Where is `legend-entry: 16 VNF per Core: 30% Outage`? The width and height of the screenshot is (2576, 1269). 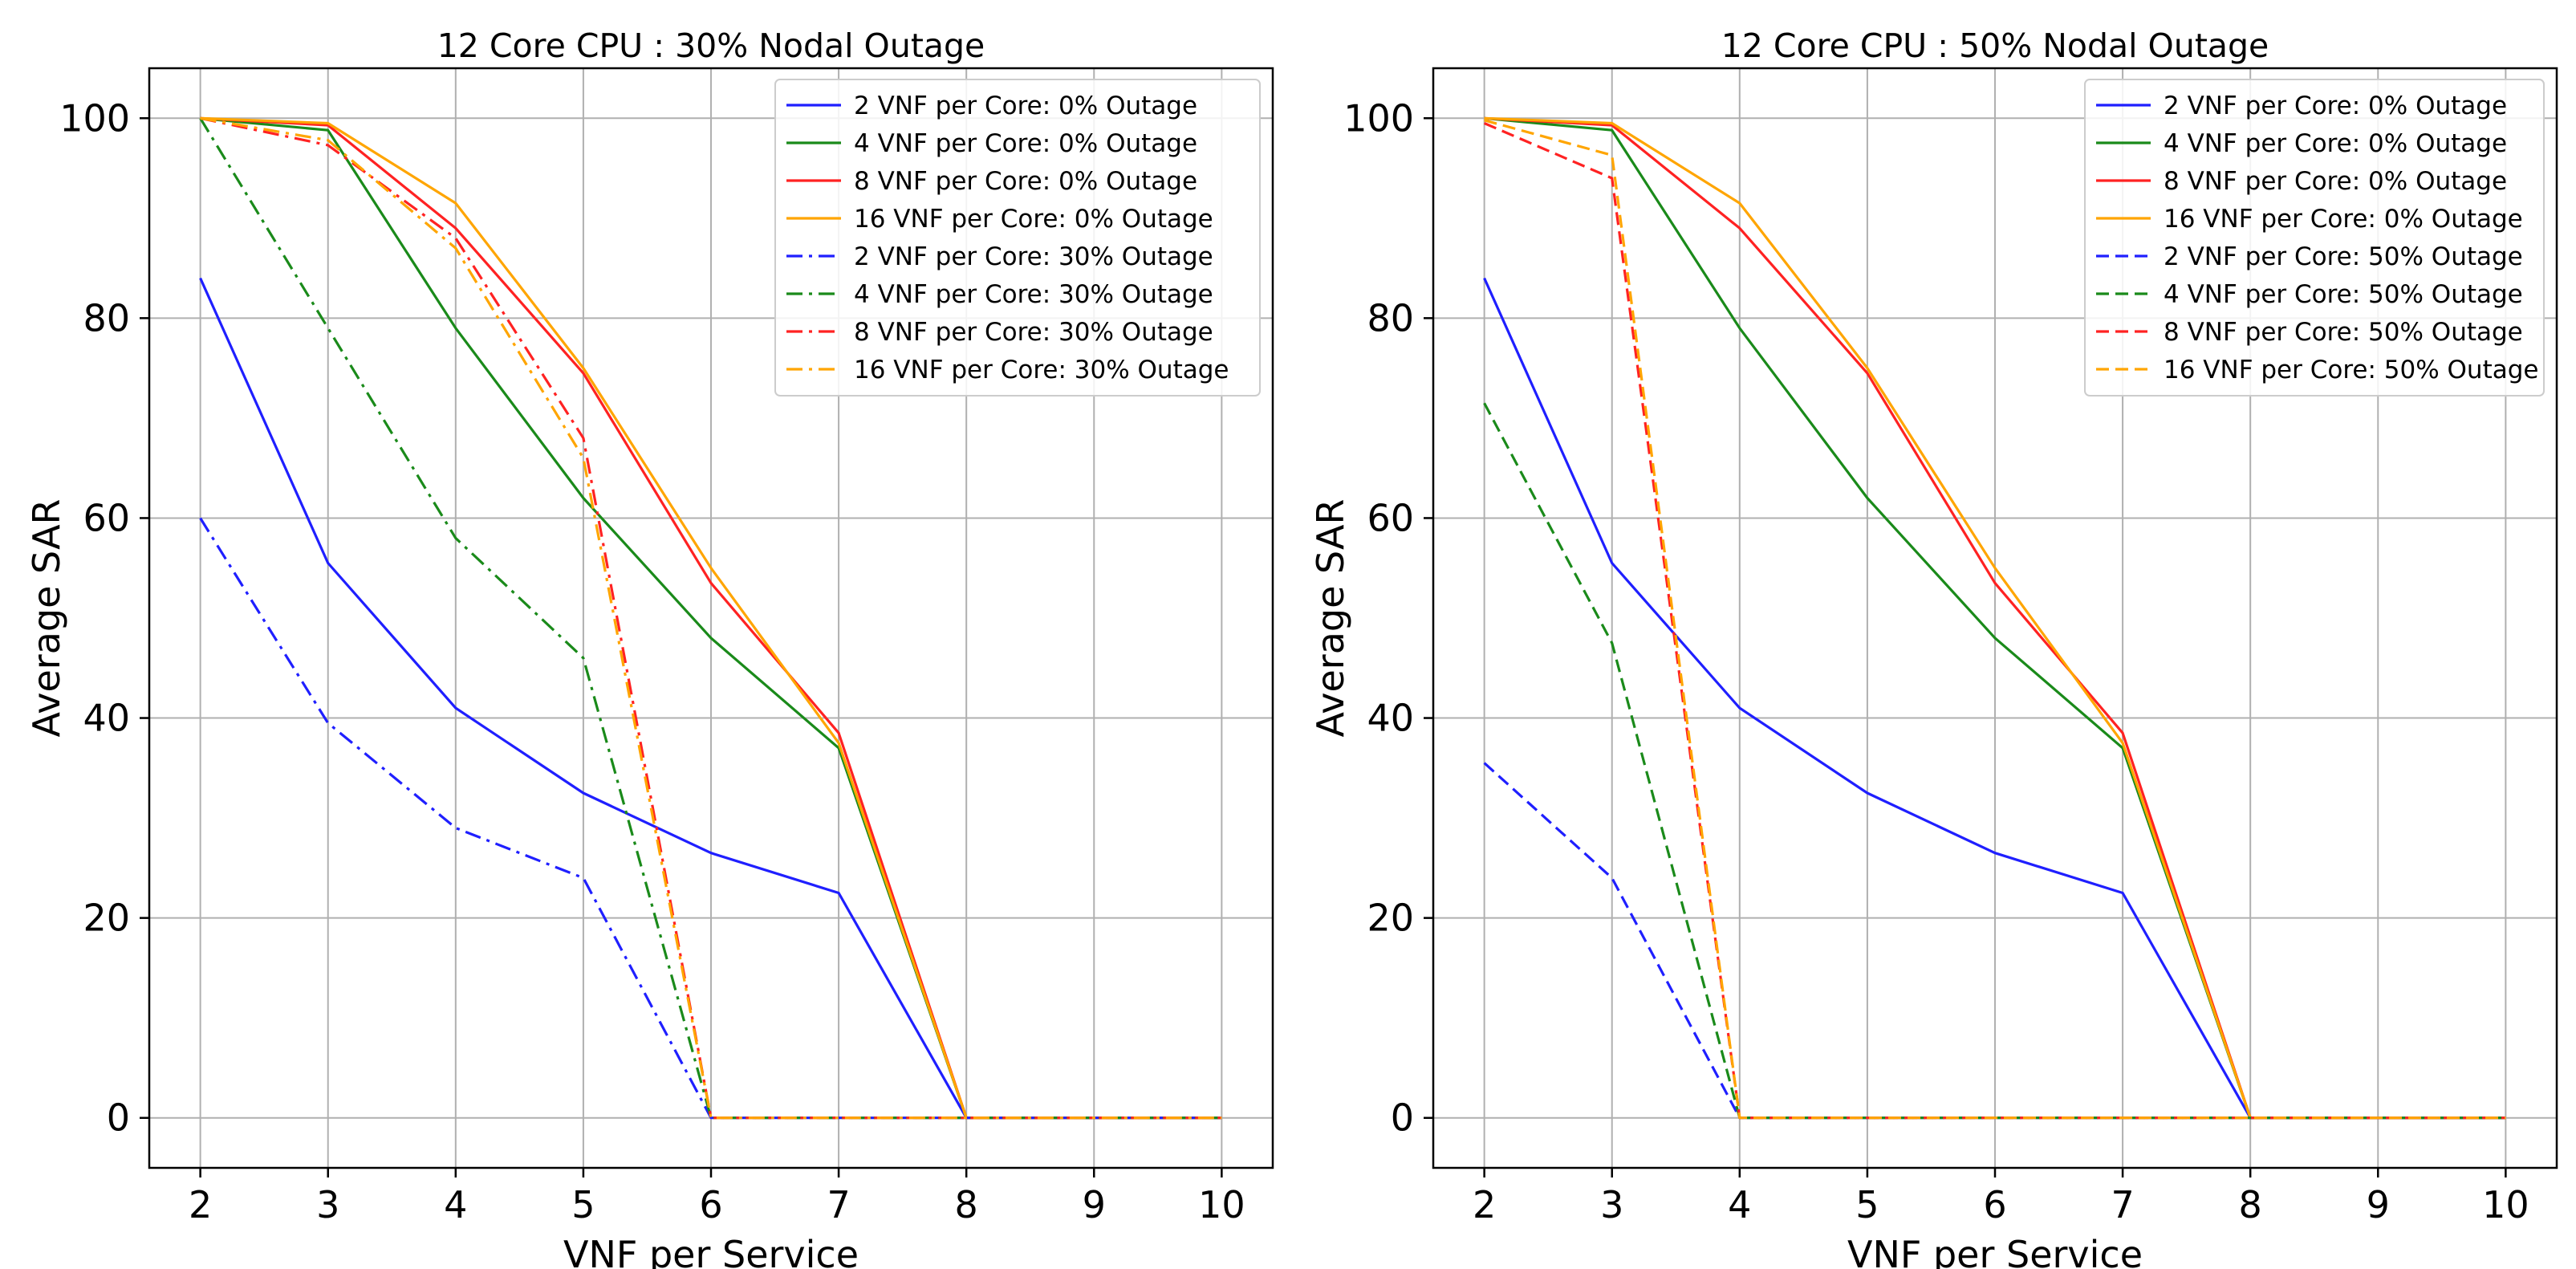 legend-entry: 16 VNF per Core: 30% Outage is located at coordinates (1041, 370).